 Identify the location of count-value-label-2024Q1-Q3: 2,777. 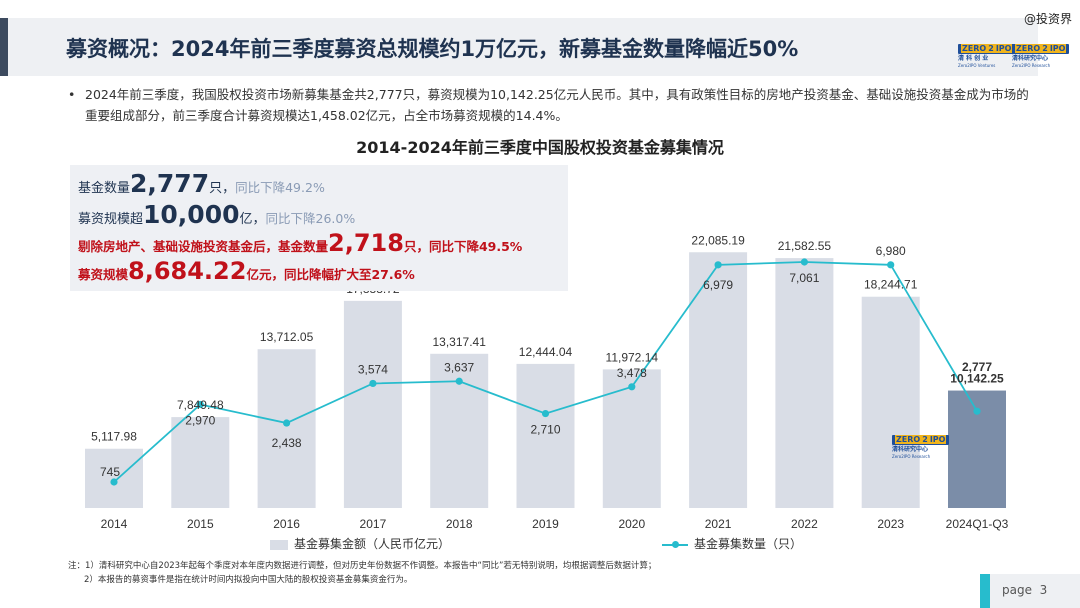
(977, 367).